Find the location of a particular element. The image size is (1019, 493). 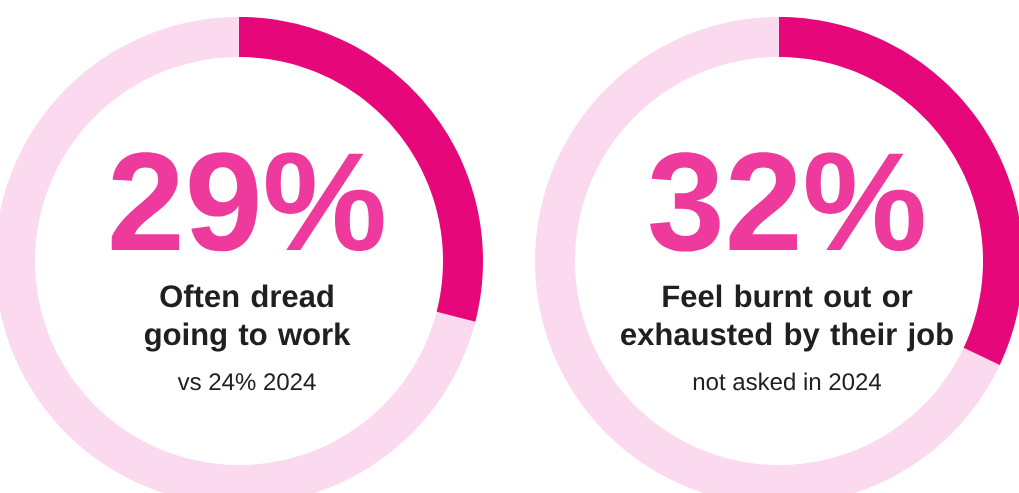

text: vs 24% 2024 is located at coordinates (246, 382).